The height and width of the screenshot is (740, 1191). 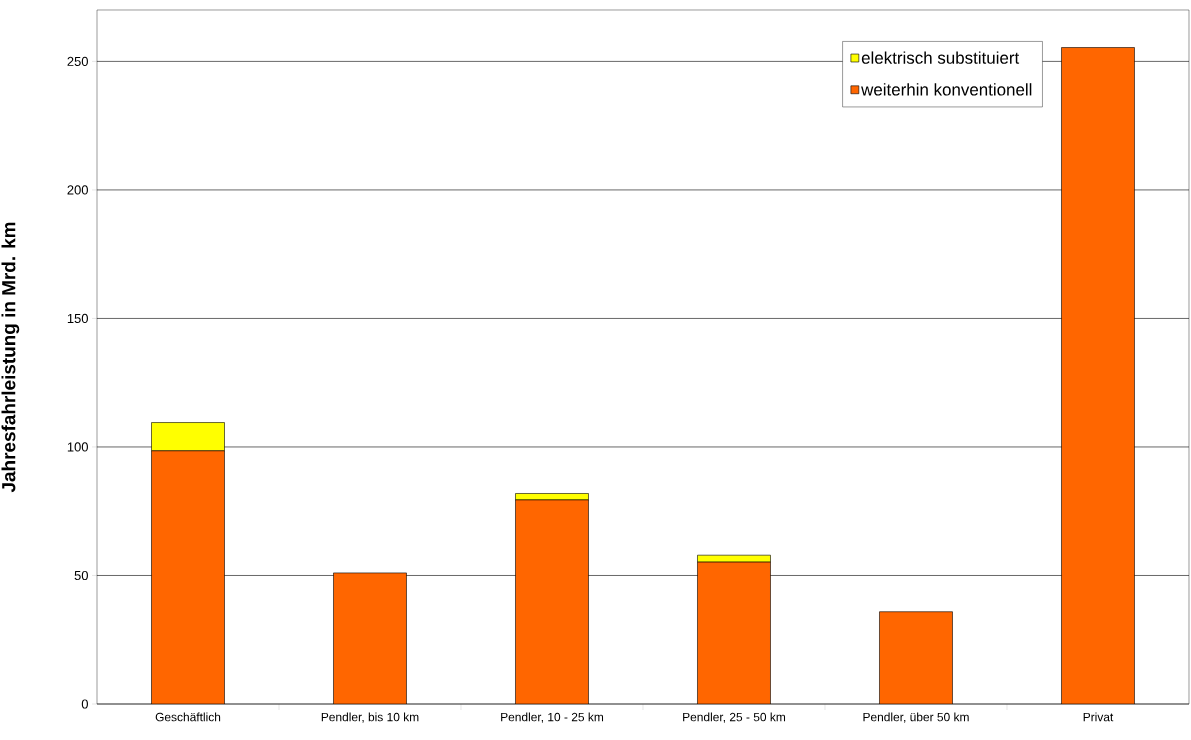 I want to click on y-tick-label: 150, so click(x=77, y=318).